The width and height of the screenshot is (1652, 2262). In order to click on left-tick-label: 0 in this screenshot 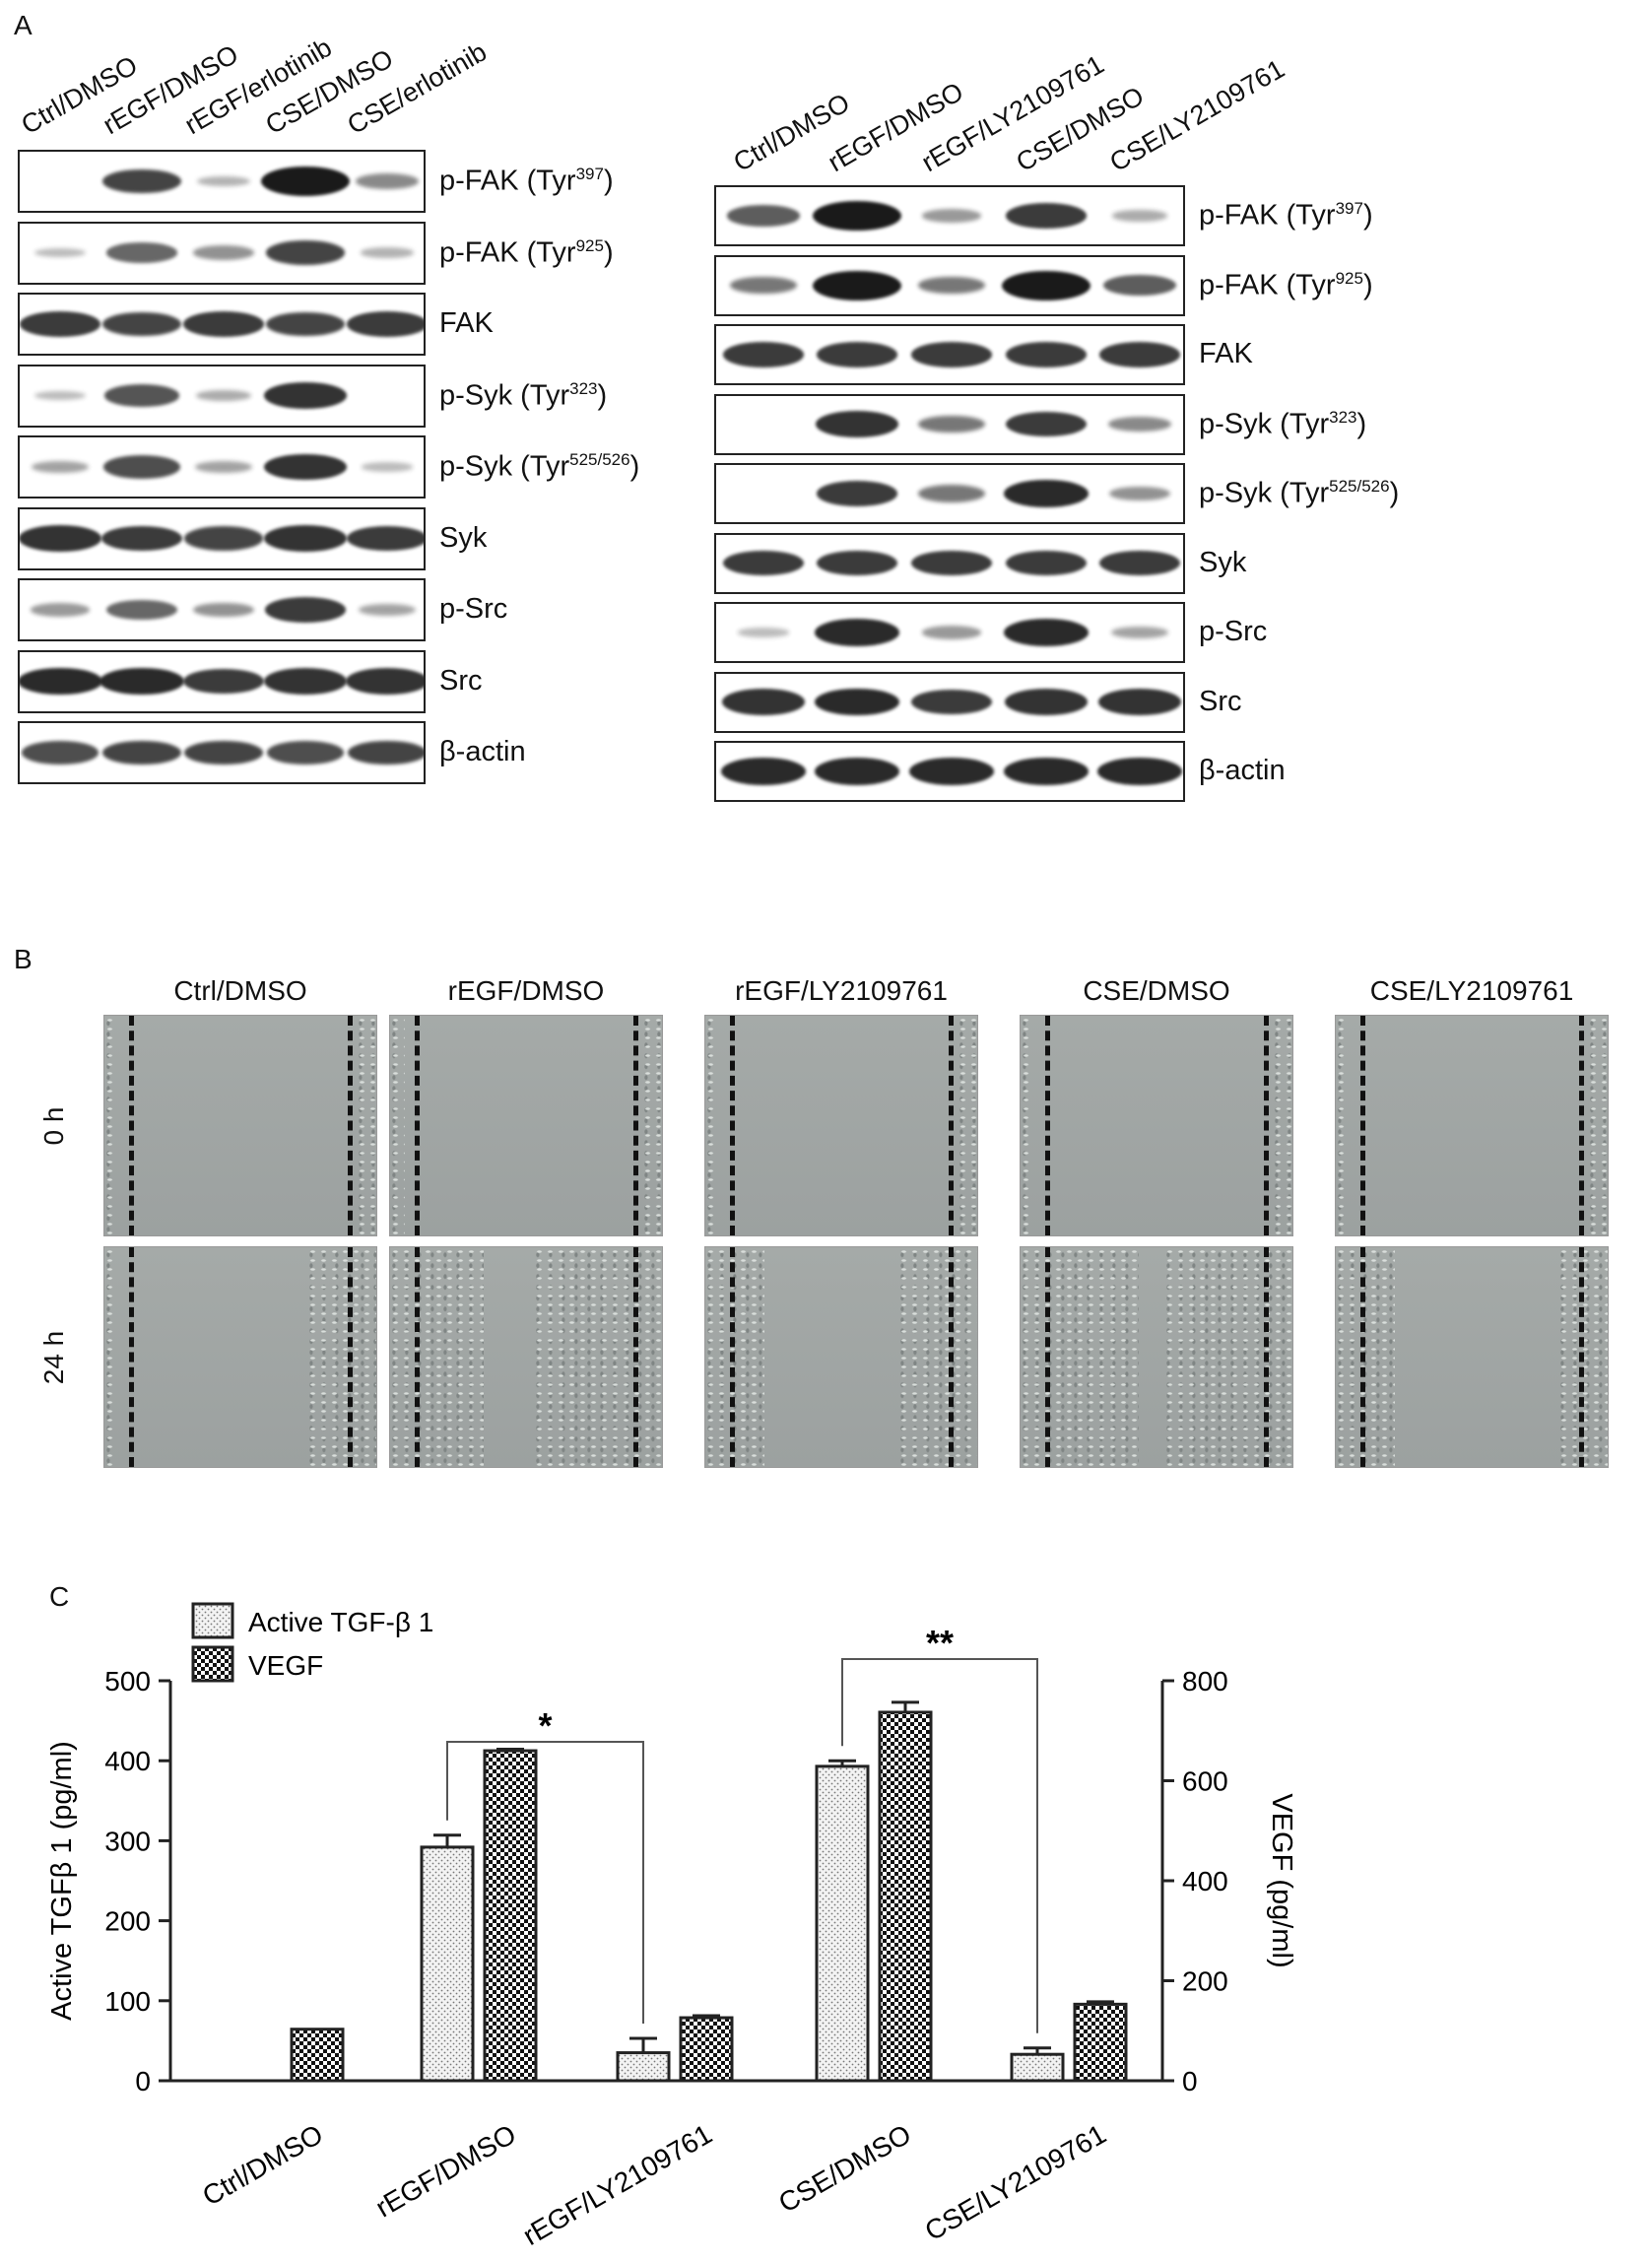, I will do `click(143, 2081)`.